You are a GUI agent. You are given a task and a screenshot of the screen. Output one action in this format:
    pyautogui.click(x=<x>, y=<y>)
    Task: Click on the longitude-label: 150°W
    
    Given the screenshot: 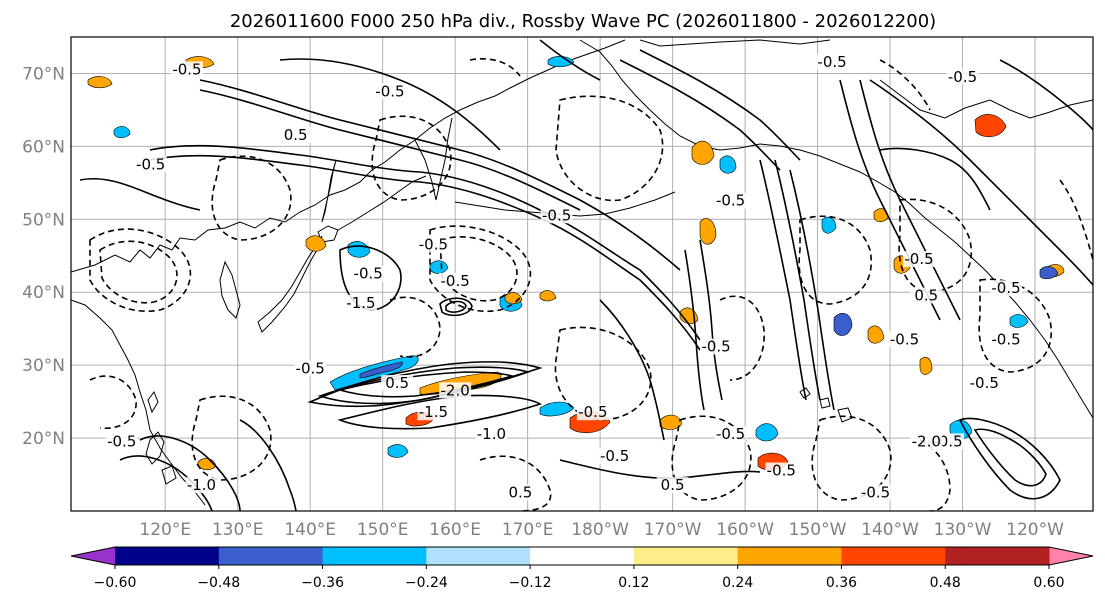 What is the action you would take?
    pyautogui.click(x=818, y=530)
    